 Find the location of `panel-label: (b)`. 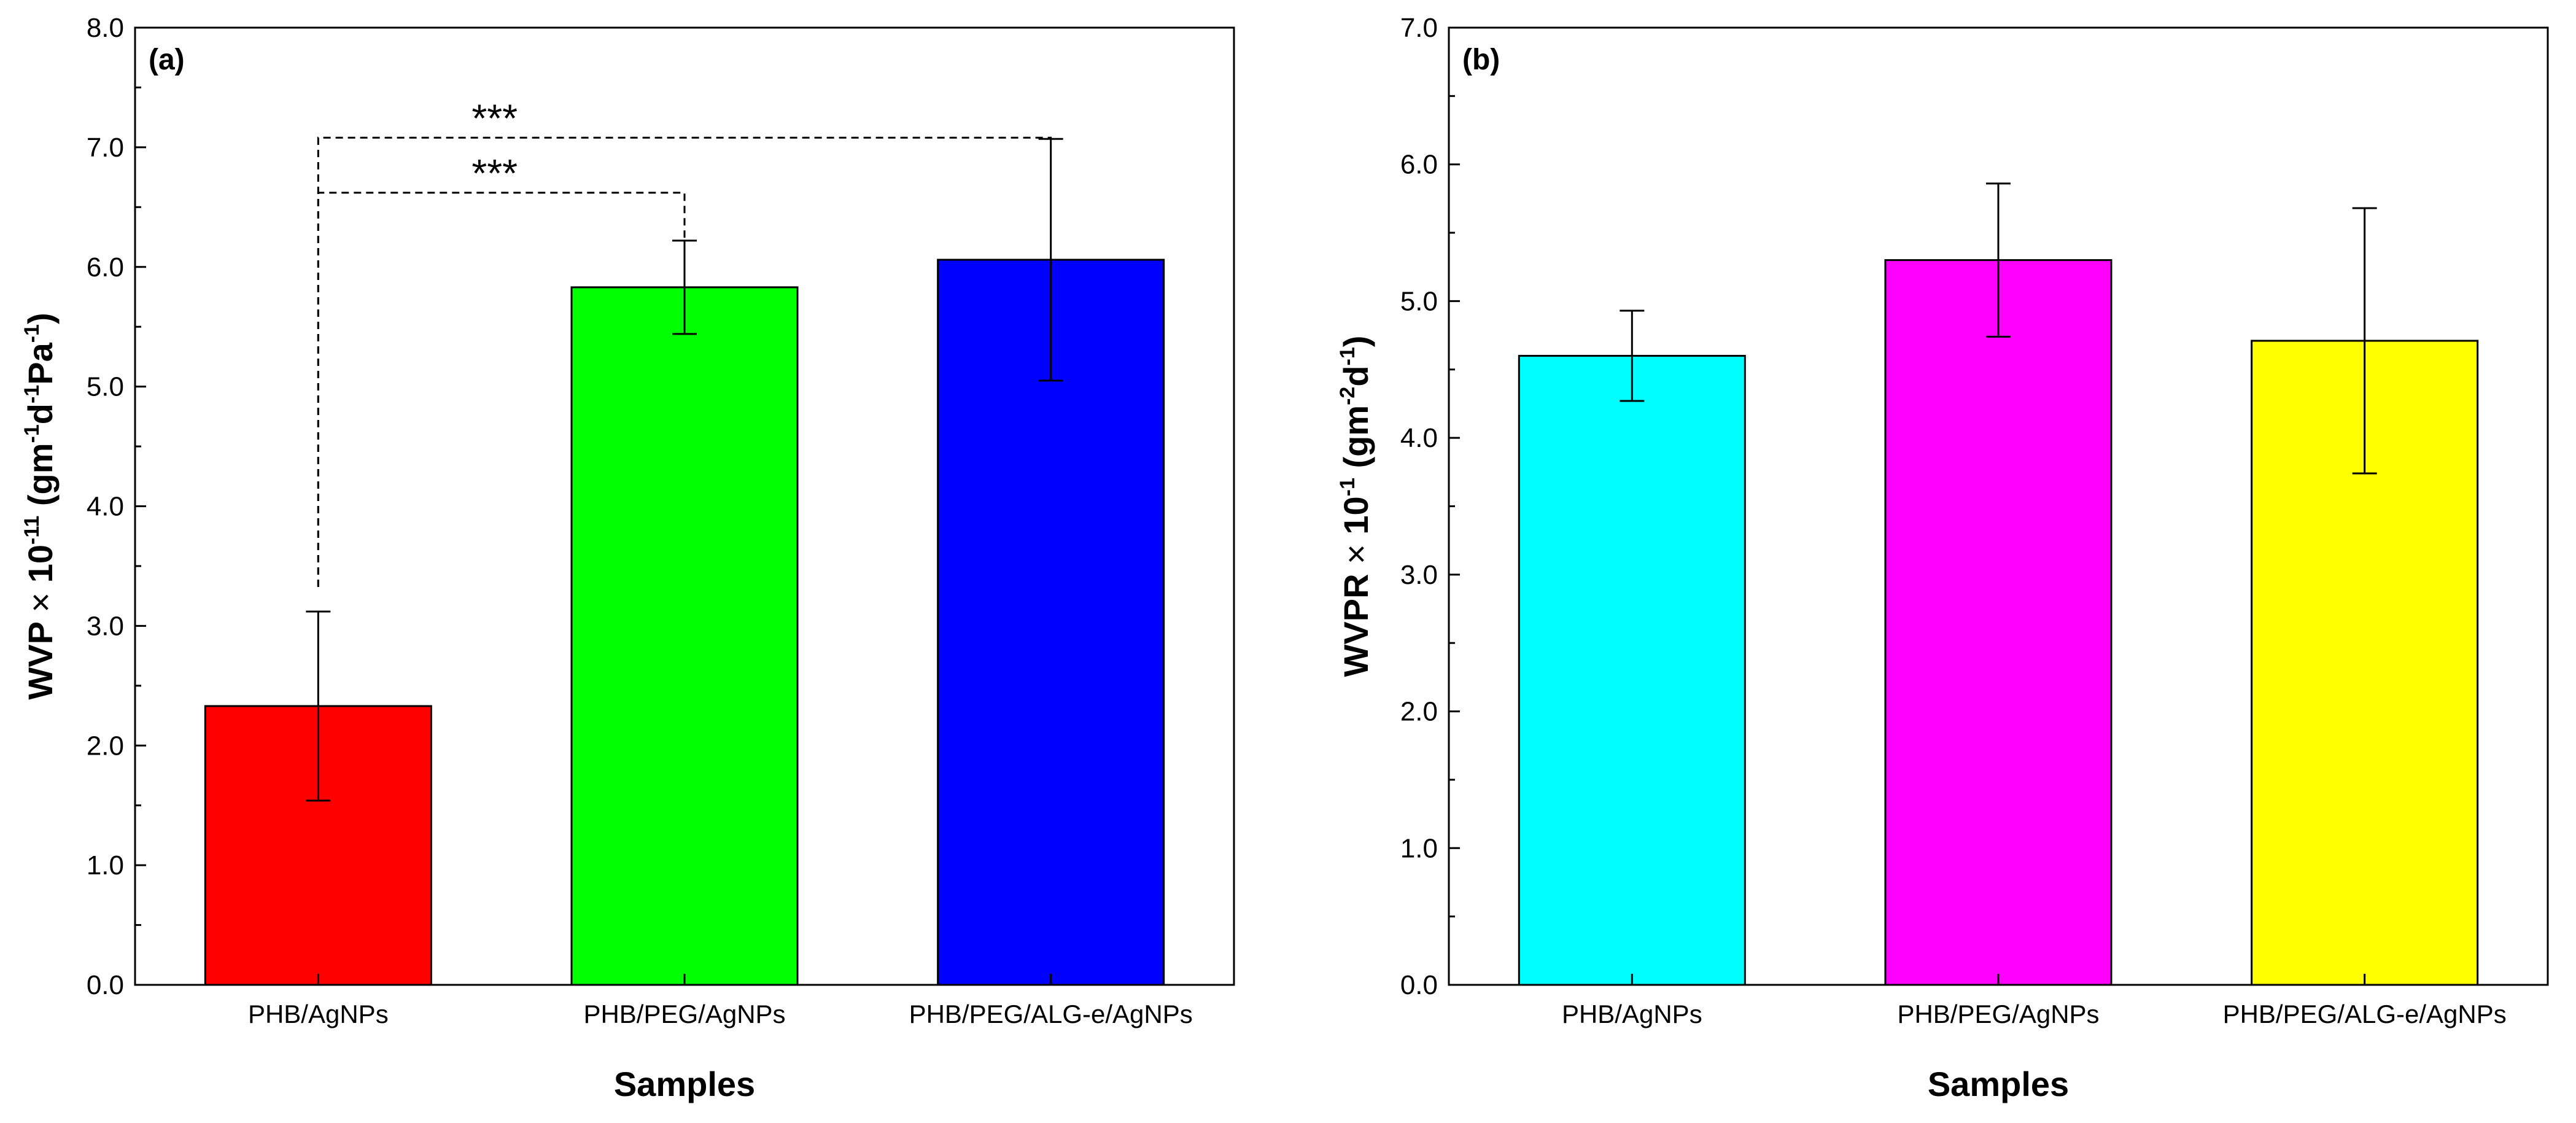

panel-label: (b) is located at coordinates (1481, 60).